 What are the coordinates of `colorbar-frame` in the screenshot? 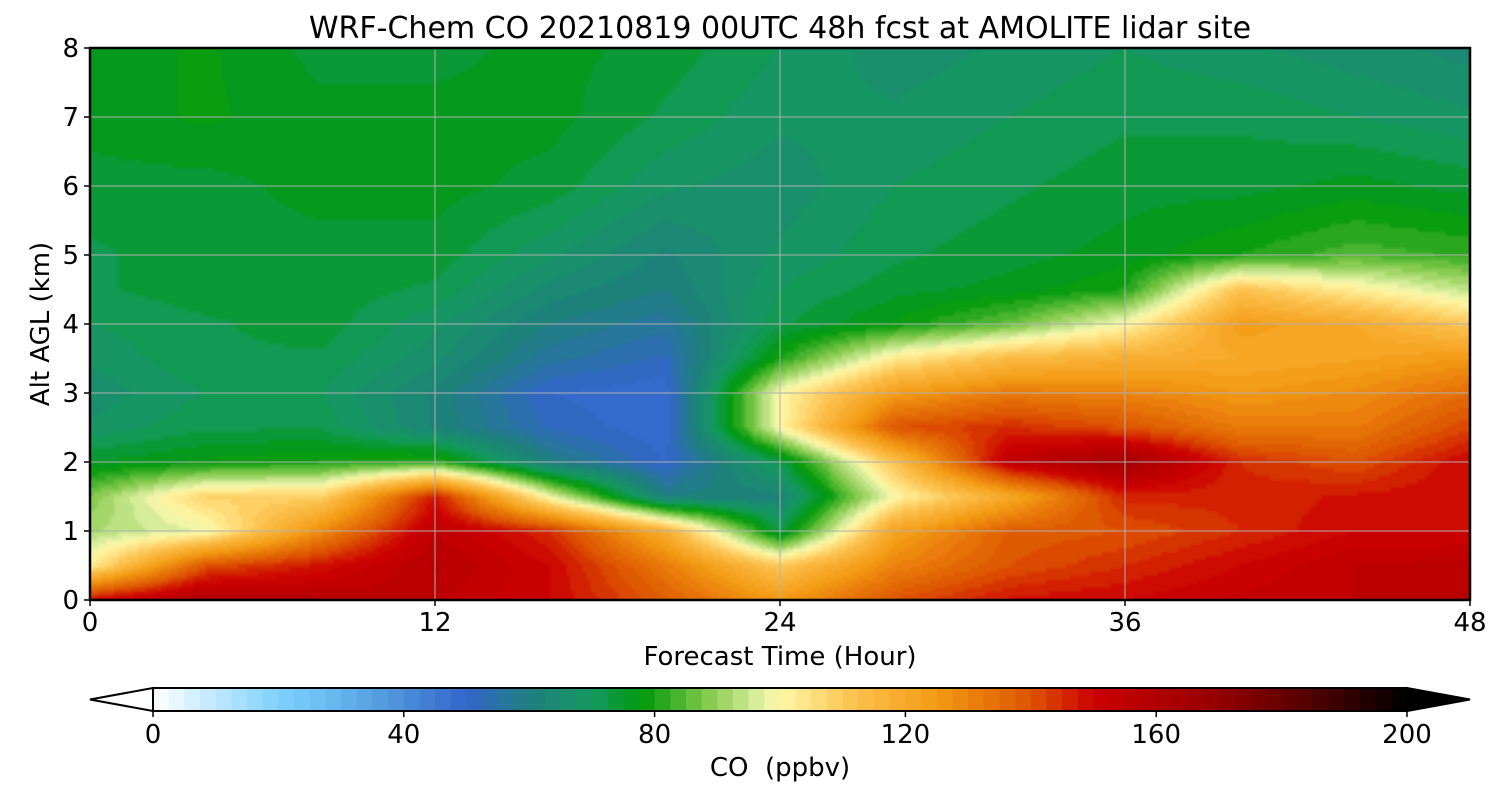 It's located at (780, 699).